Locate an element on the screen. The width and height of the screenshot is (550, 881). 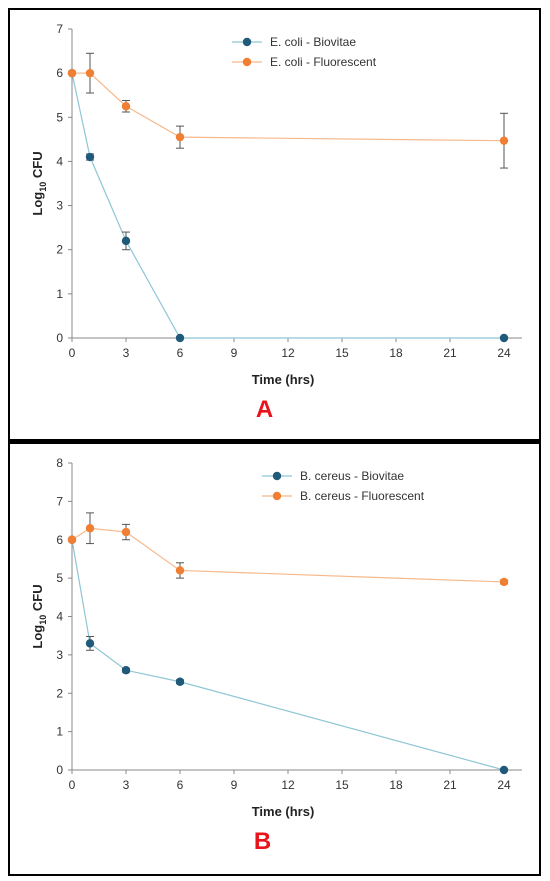
charta-series-fluorescent-line is located at coordinates (288, 107).